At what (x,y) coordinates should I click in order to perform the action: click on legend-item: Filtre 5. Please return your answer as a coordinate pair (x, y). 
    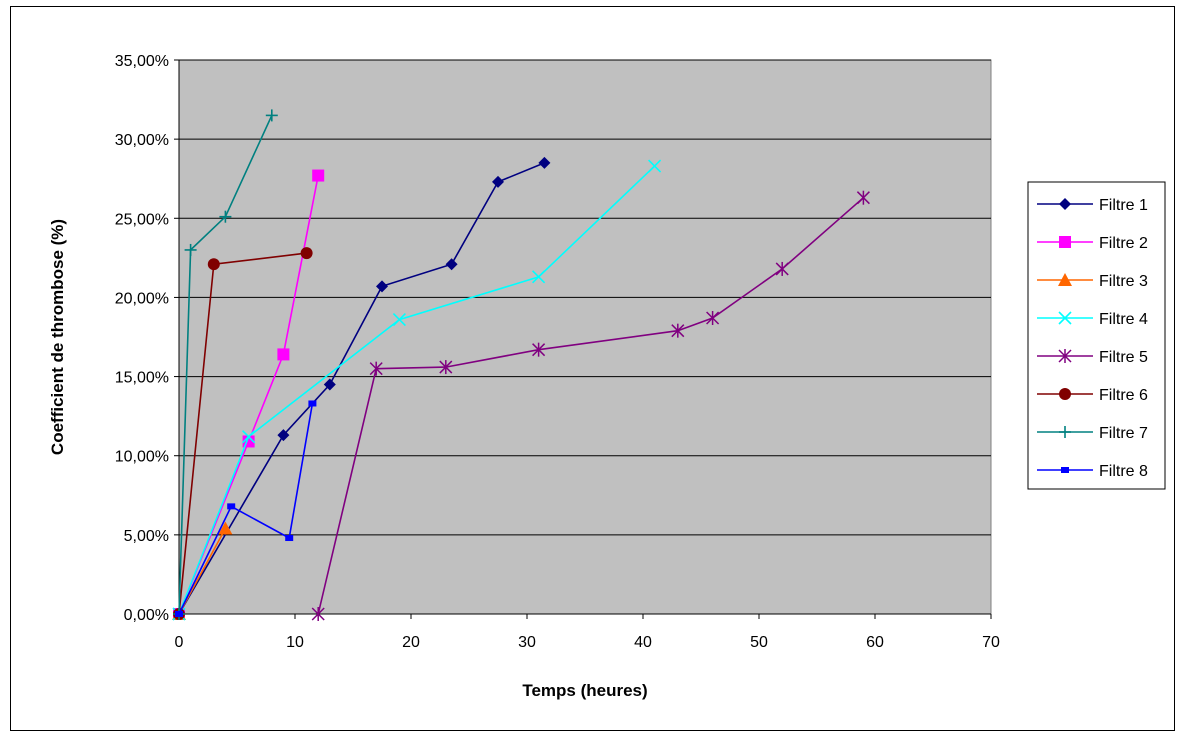
    Looking at the image, I should click on (1092, 357).